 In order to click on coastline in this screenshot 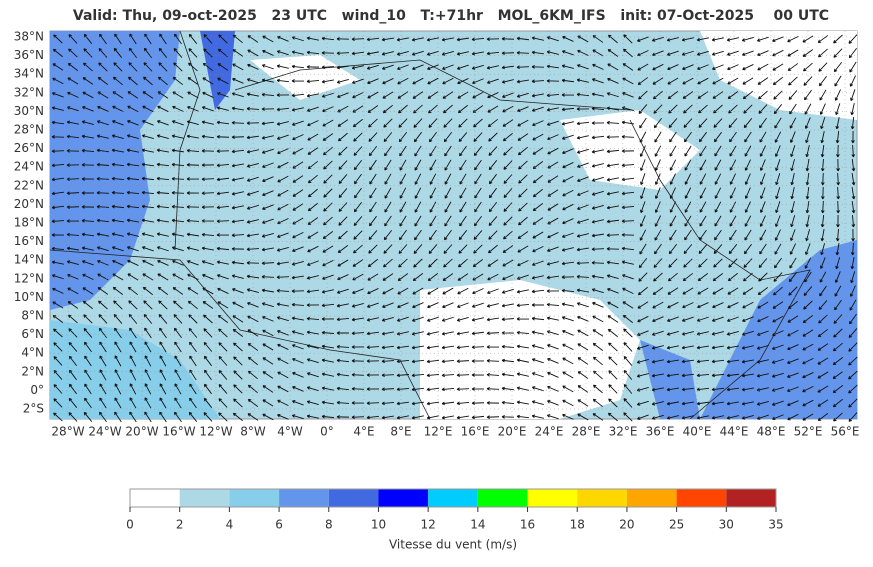, I will do `click(187, 140)`.